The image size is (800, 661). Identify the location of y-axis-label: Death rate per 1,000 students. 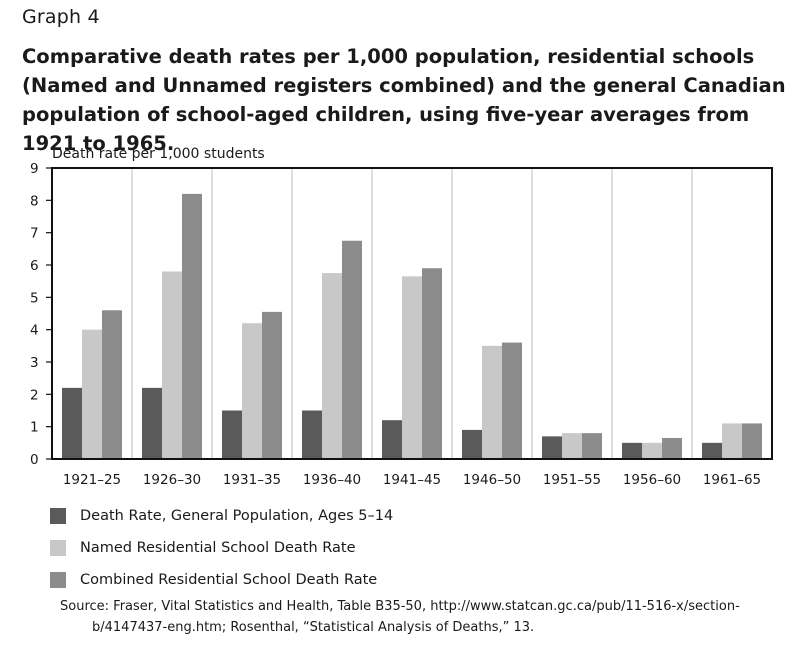
(158, 154).